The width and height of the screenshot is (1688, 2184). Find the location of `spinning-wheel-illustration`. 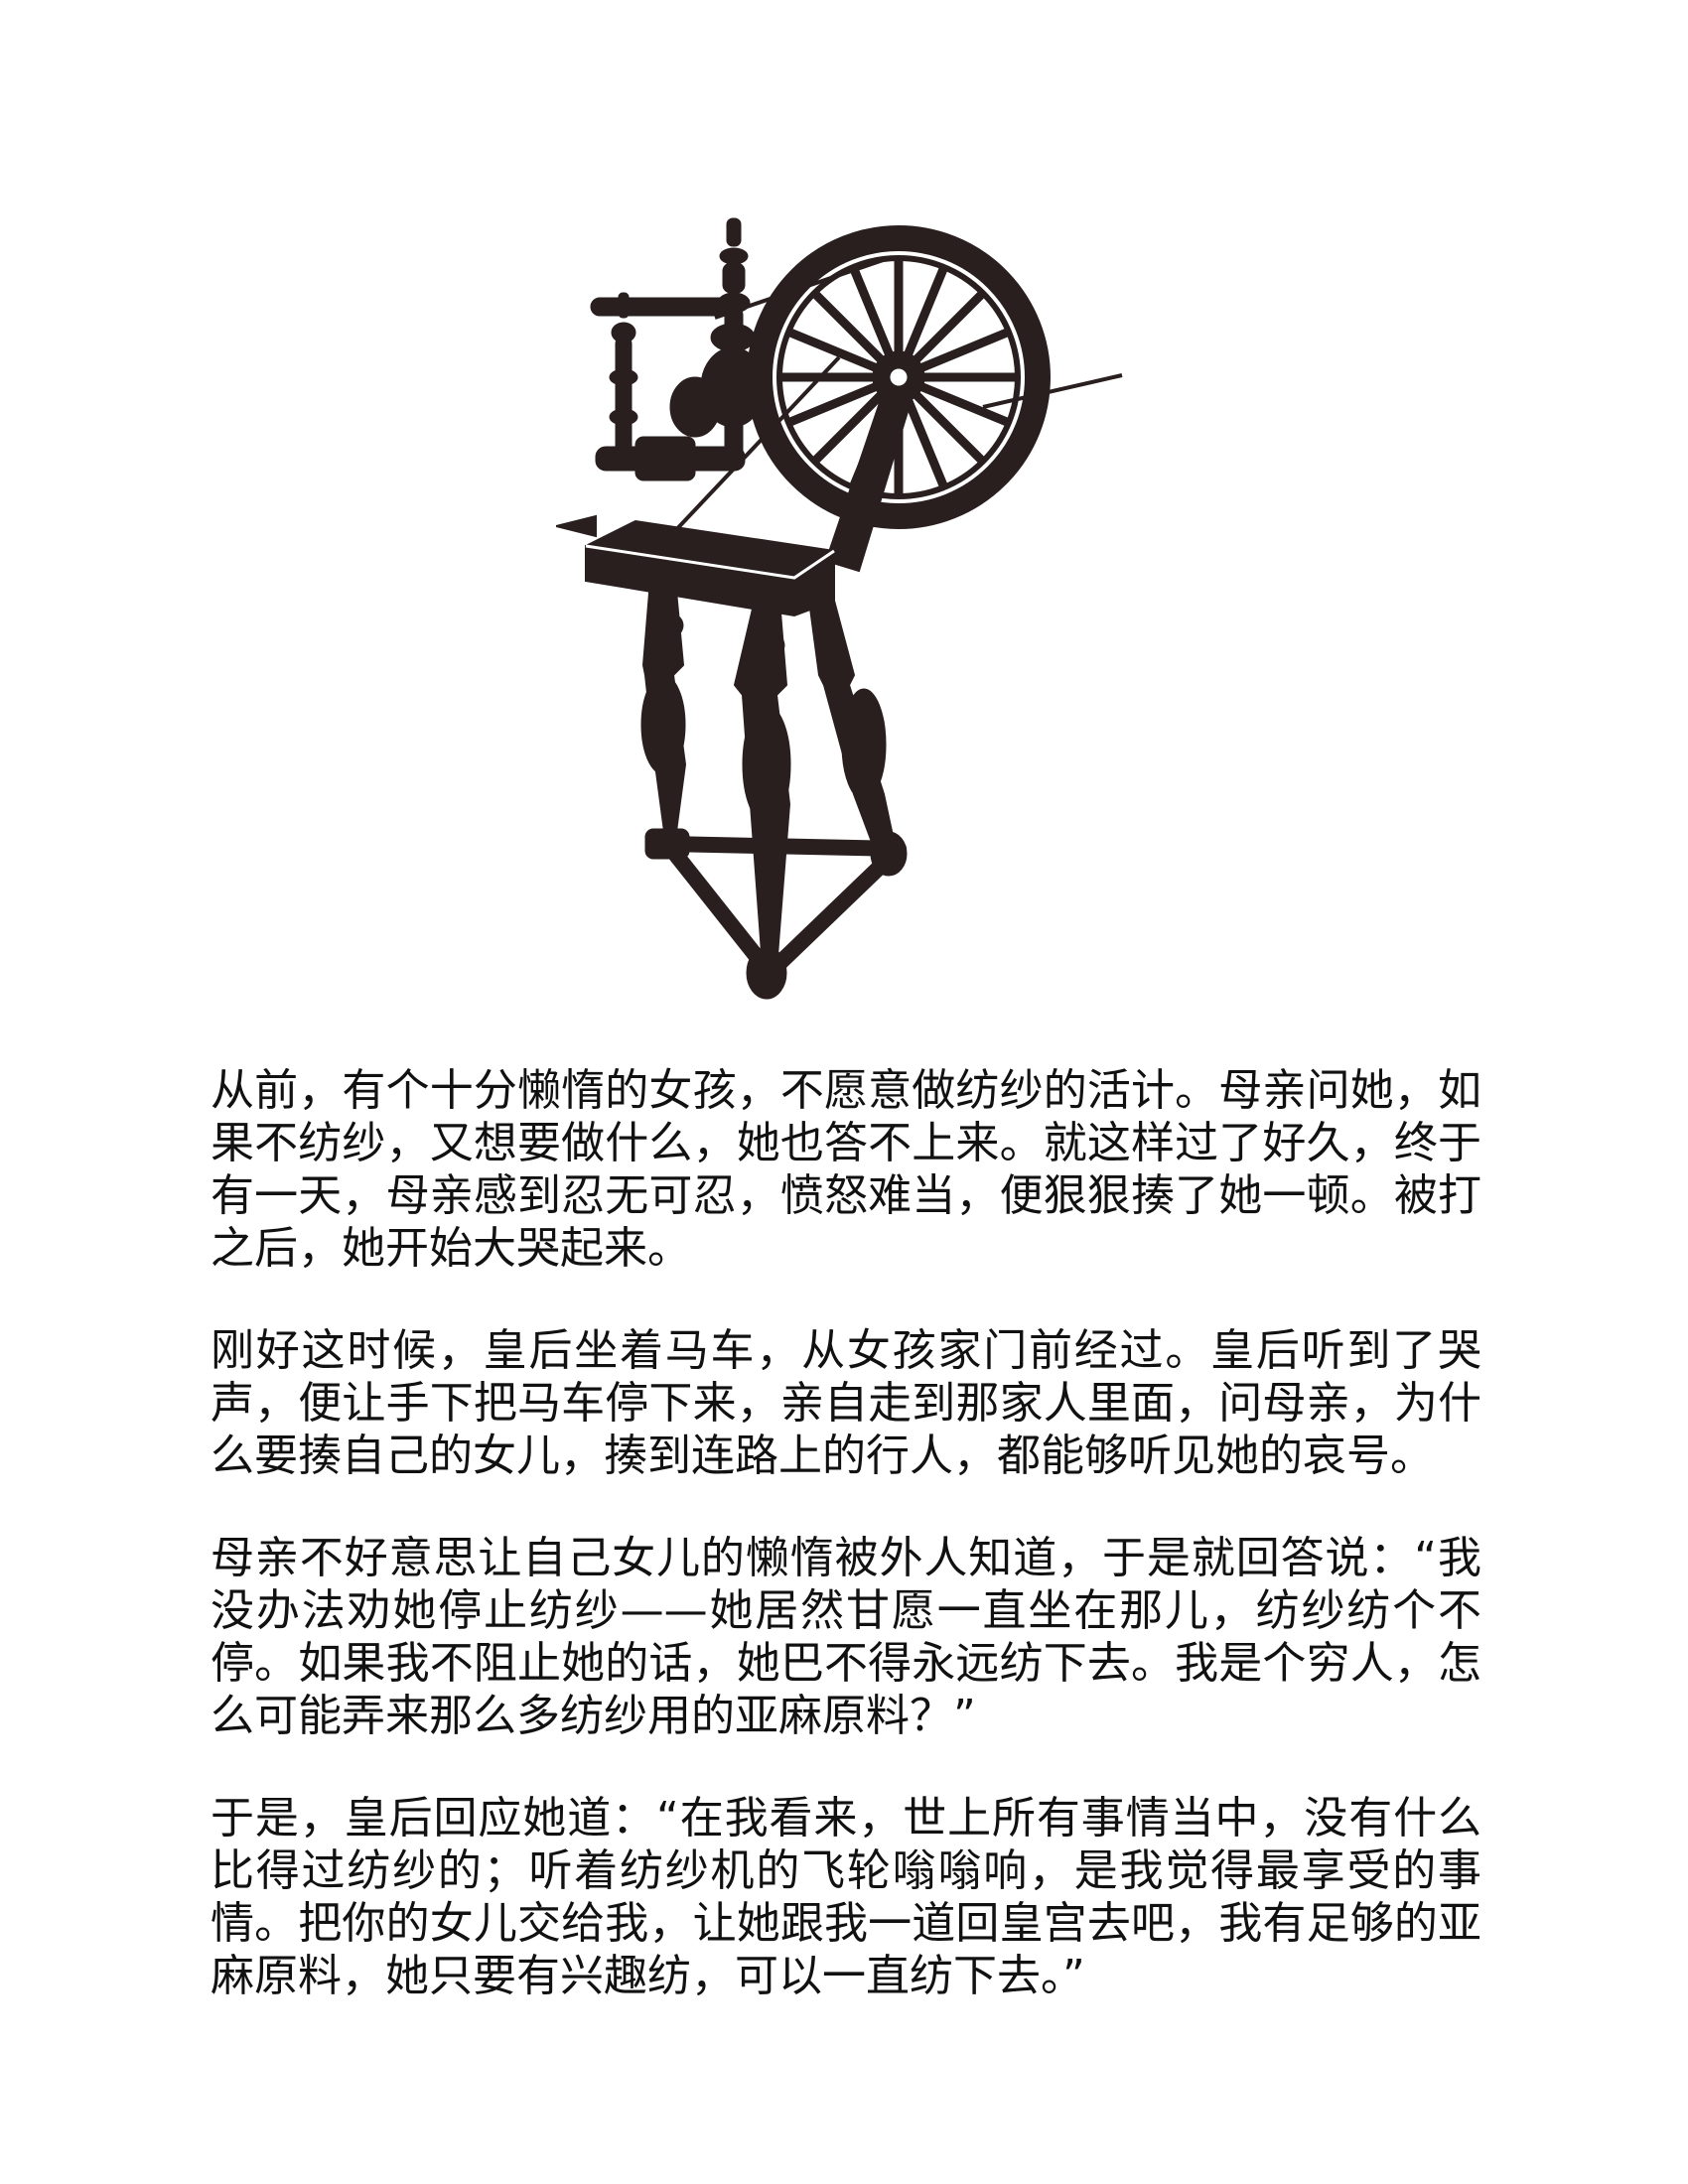

spinning-wheel-illustration is located at coordinates (844, 615).